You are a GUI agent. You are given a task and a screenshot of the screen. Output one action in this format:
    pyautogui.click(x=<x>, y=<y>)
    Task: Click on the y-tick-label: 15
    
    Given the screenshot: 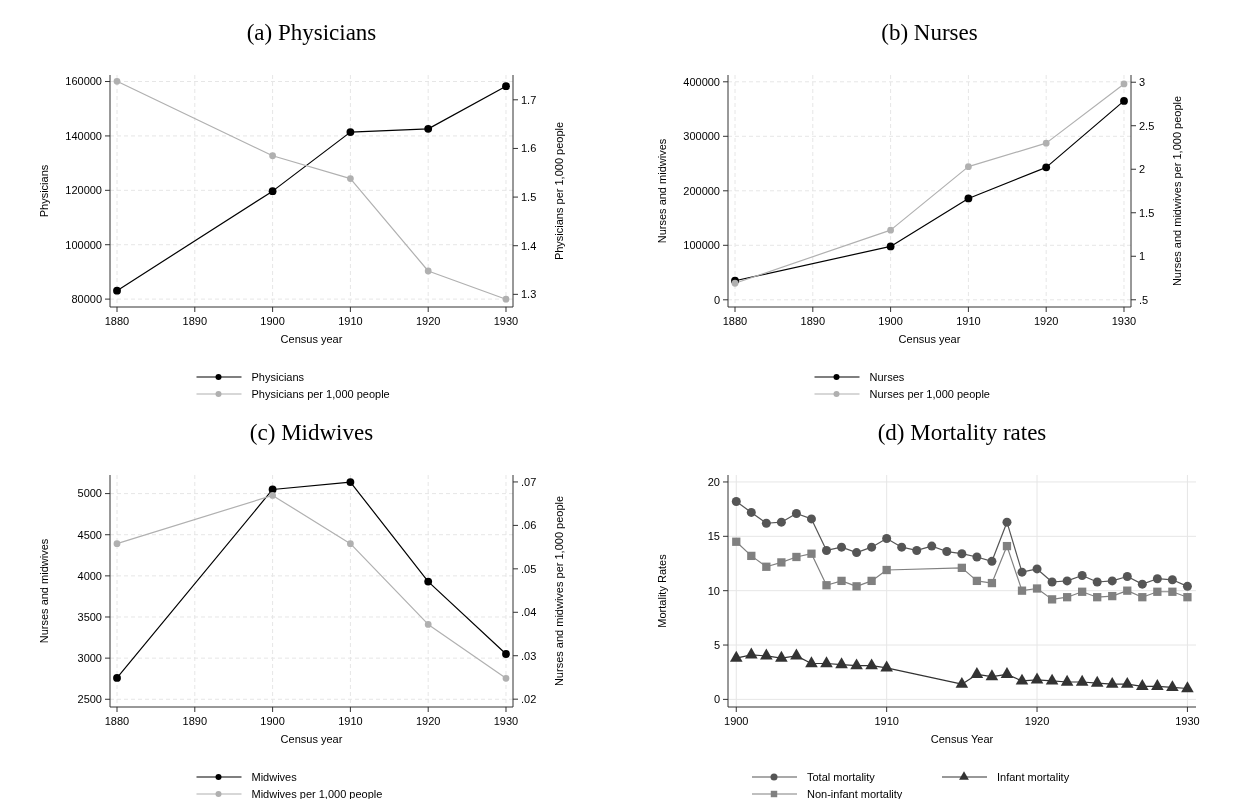 What is the action you would take?
    pyautogui.click(x=713, y=536)
    